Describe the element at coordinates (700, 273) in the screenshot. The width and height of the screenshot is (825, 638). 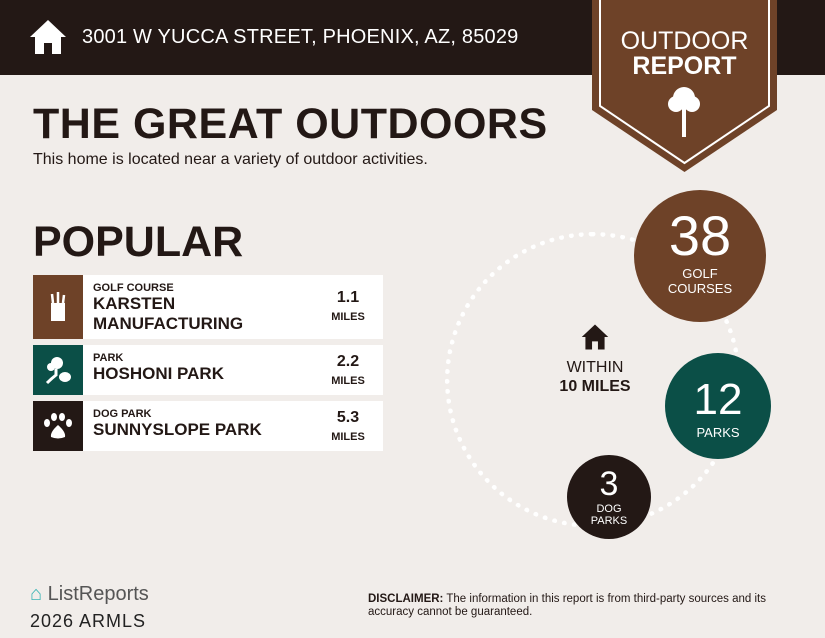
I see `golf-label: GOLF` at that location.